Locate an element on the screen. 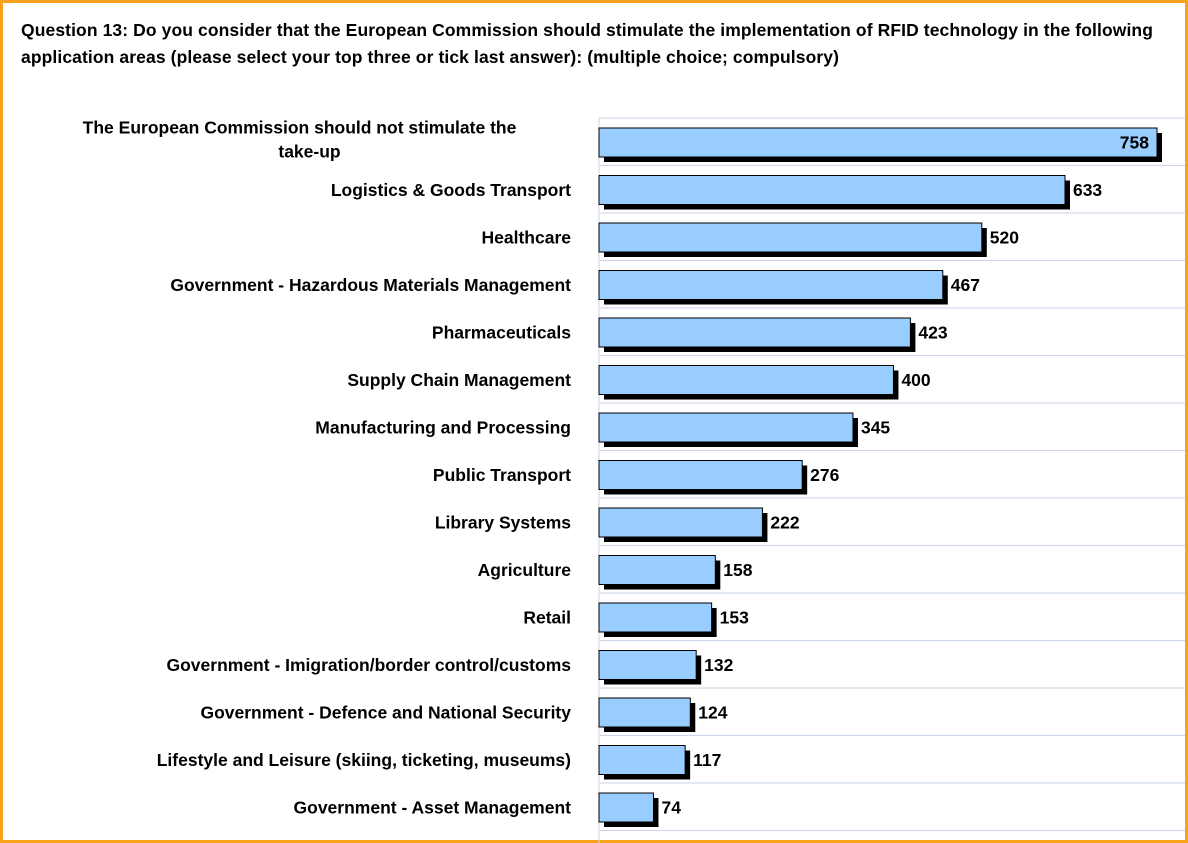 The width and height of the screenshot is (1188, 843). category-label: take-up is located at coordinates (309, 152).